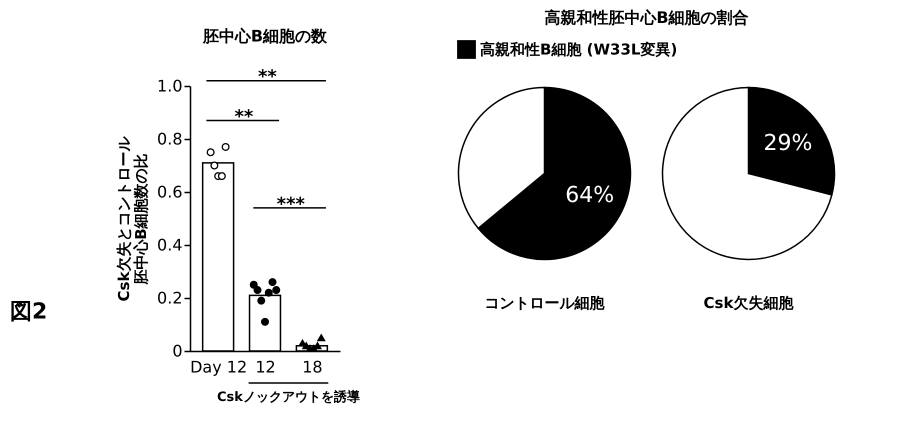 The height and width of the screenshot is (428, 901). I want to click on legend-label: 高親和性B細胞 (W33L変異), so click(579, 49).